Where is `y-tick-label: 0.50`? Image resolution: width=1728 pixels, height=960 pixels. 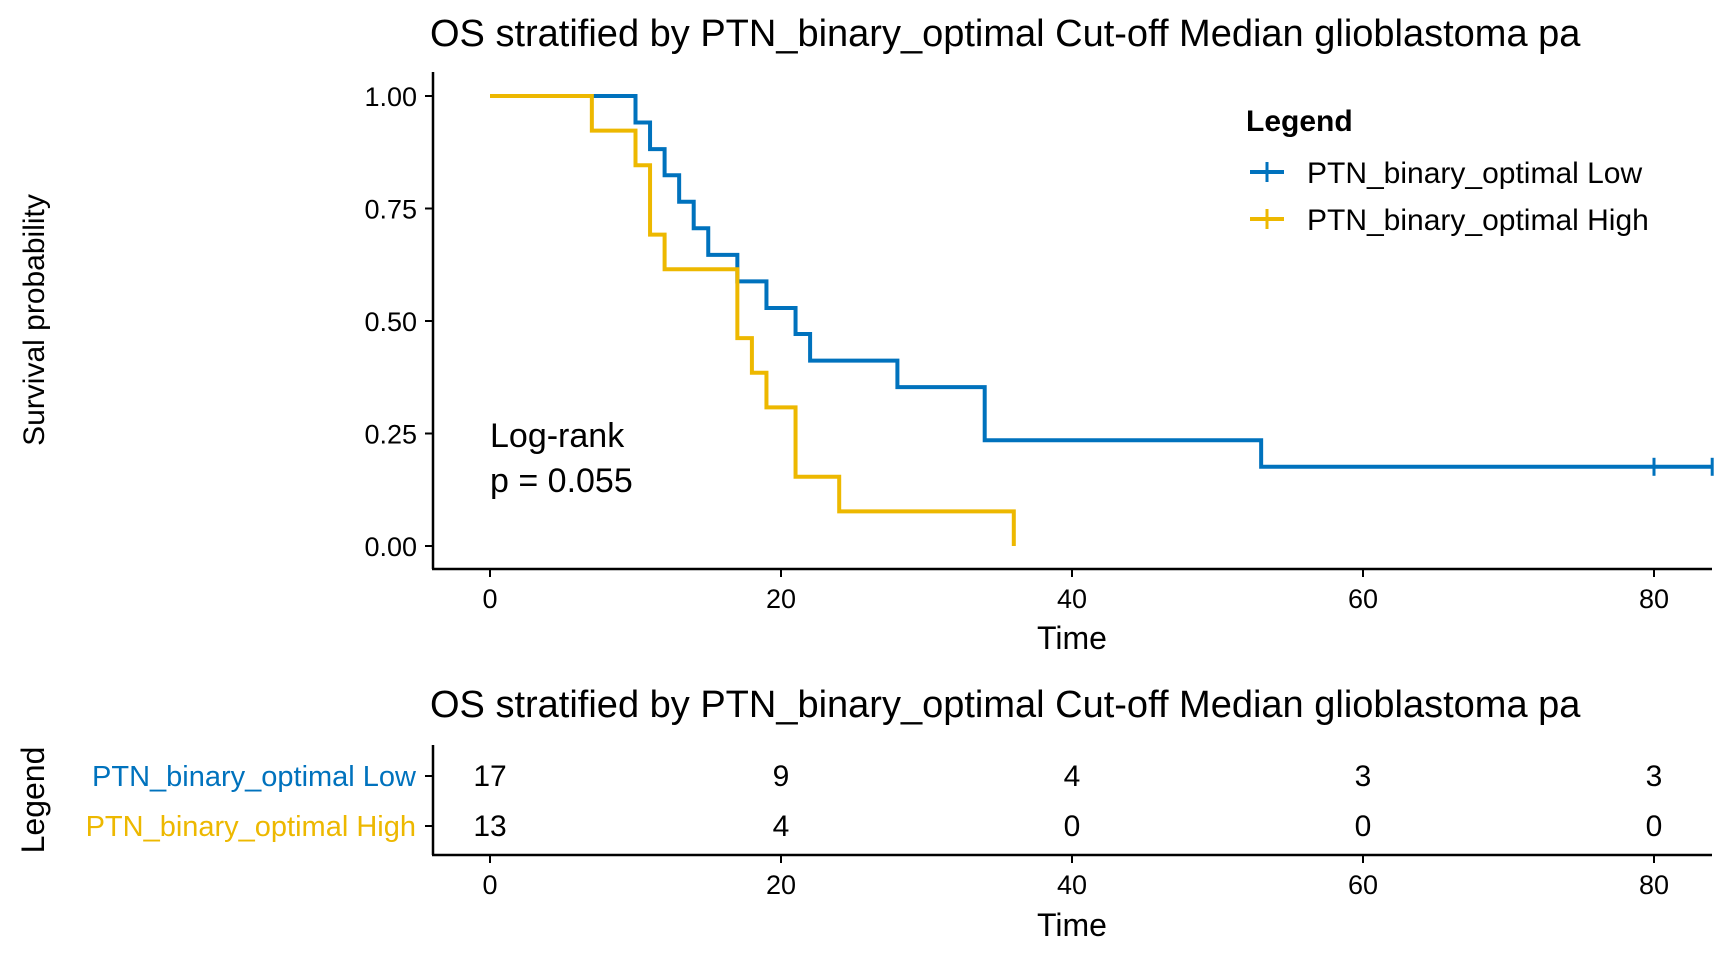
y-tick-label: 0.50 is located at coordinates (390, 322).